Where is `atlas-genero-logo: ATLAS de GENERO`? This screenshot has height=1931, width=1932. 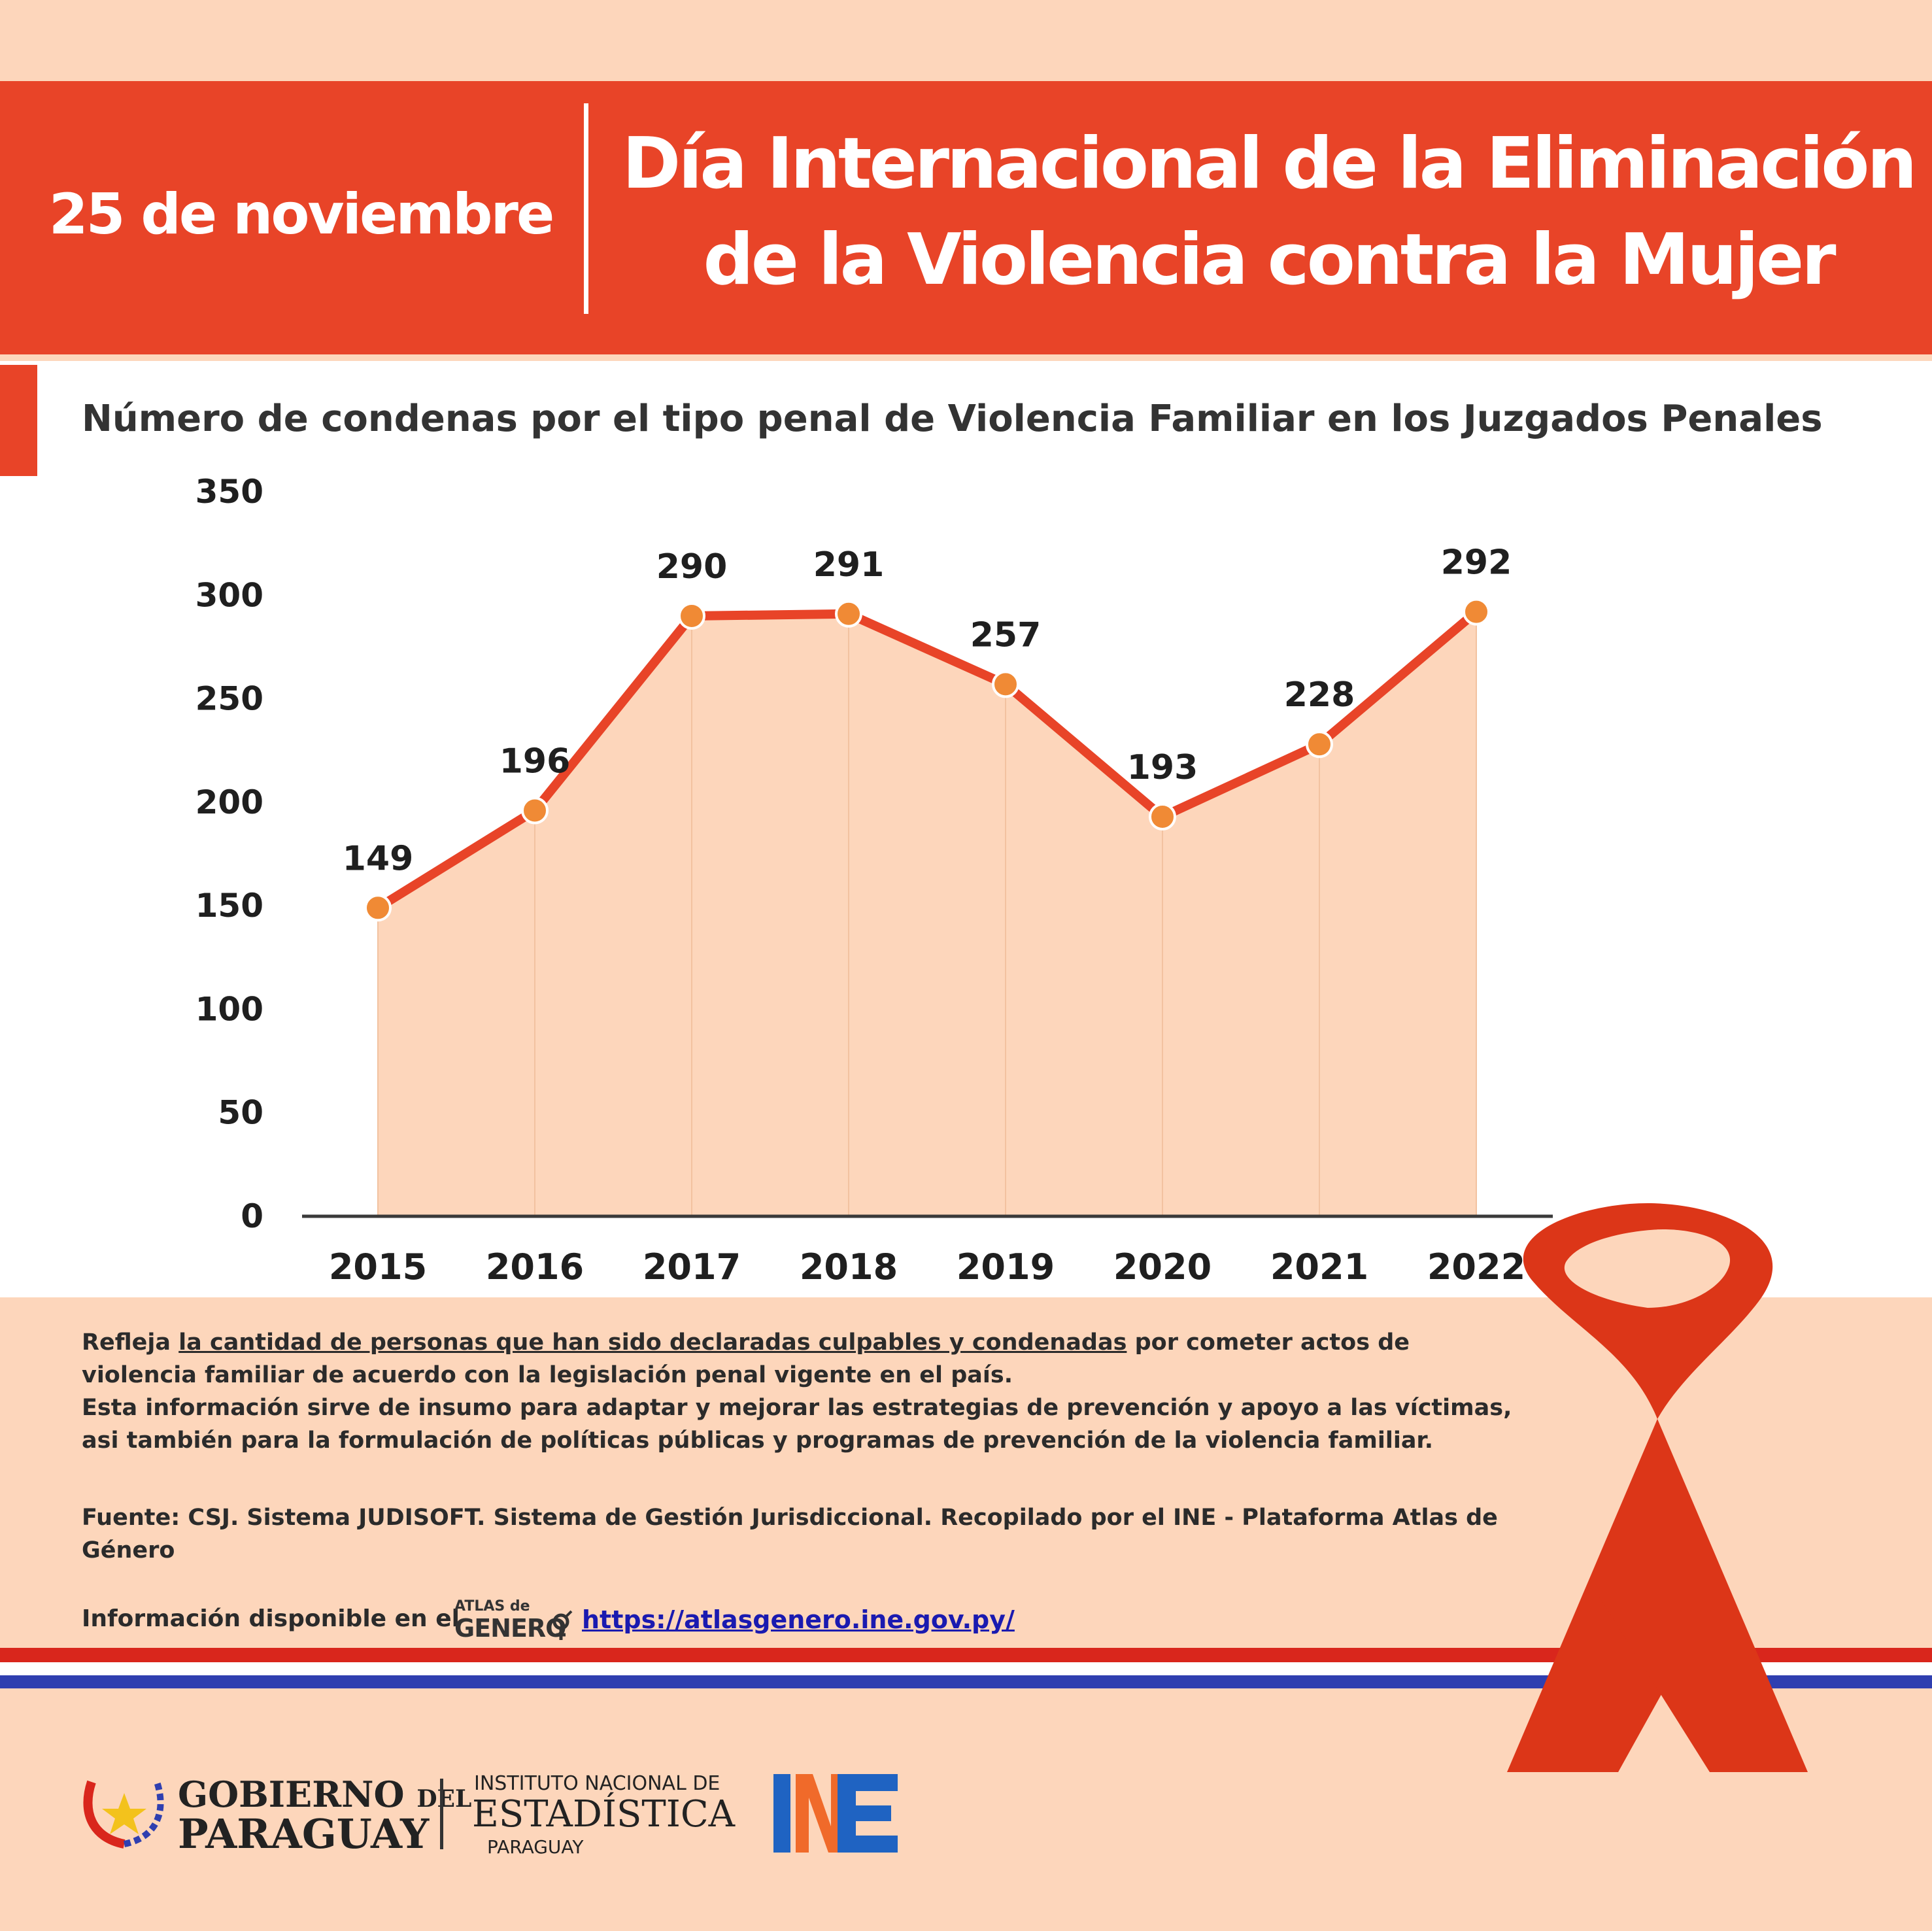
atlas-genero-logo: ATLAS de GENERO is located at coordinates (513, 1621).